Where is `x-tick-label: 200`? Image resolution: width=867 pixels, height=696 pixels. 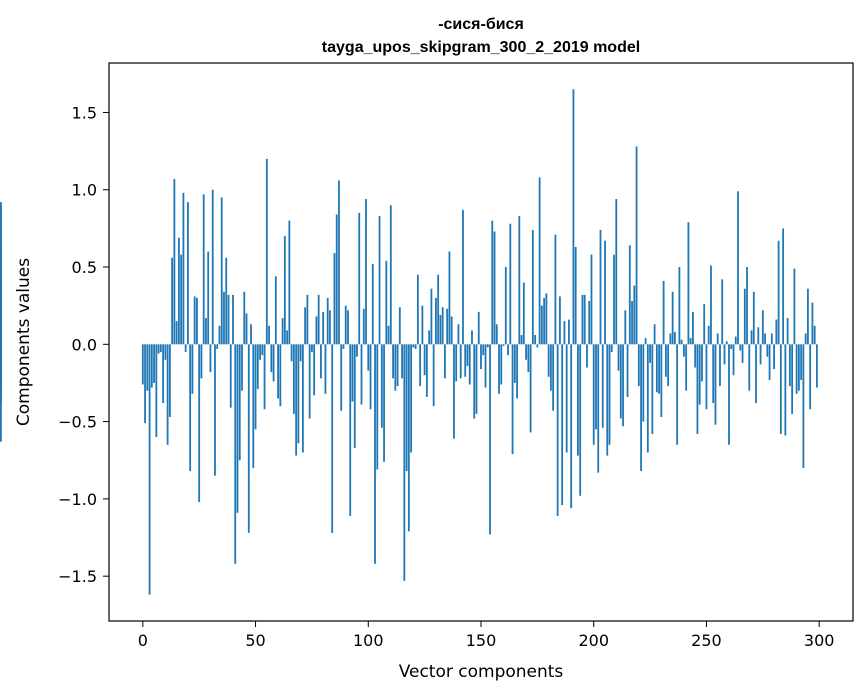
x-tick-label: 200 is located at coordinates (593, 640).